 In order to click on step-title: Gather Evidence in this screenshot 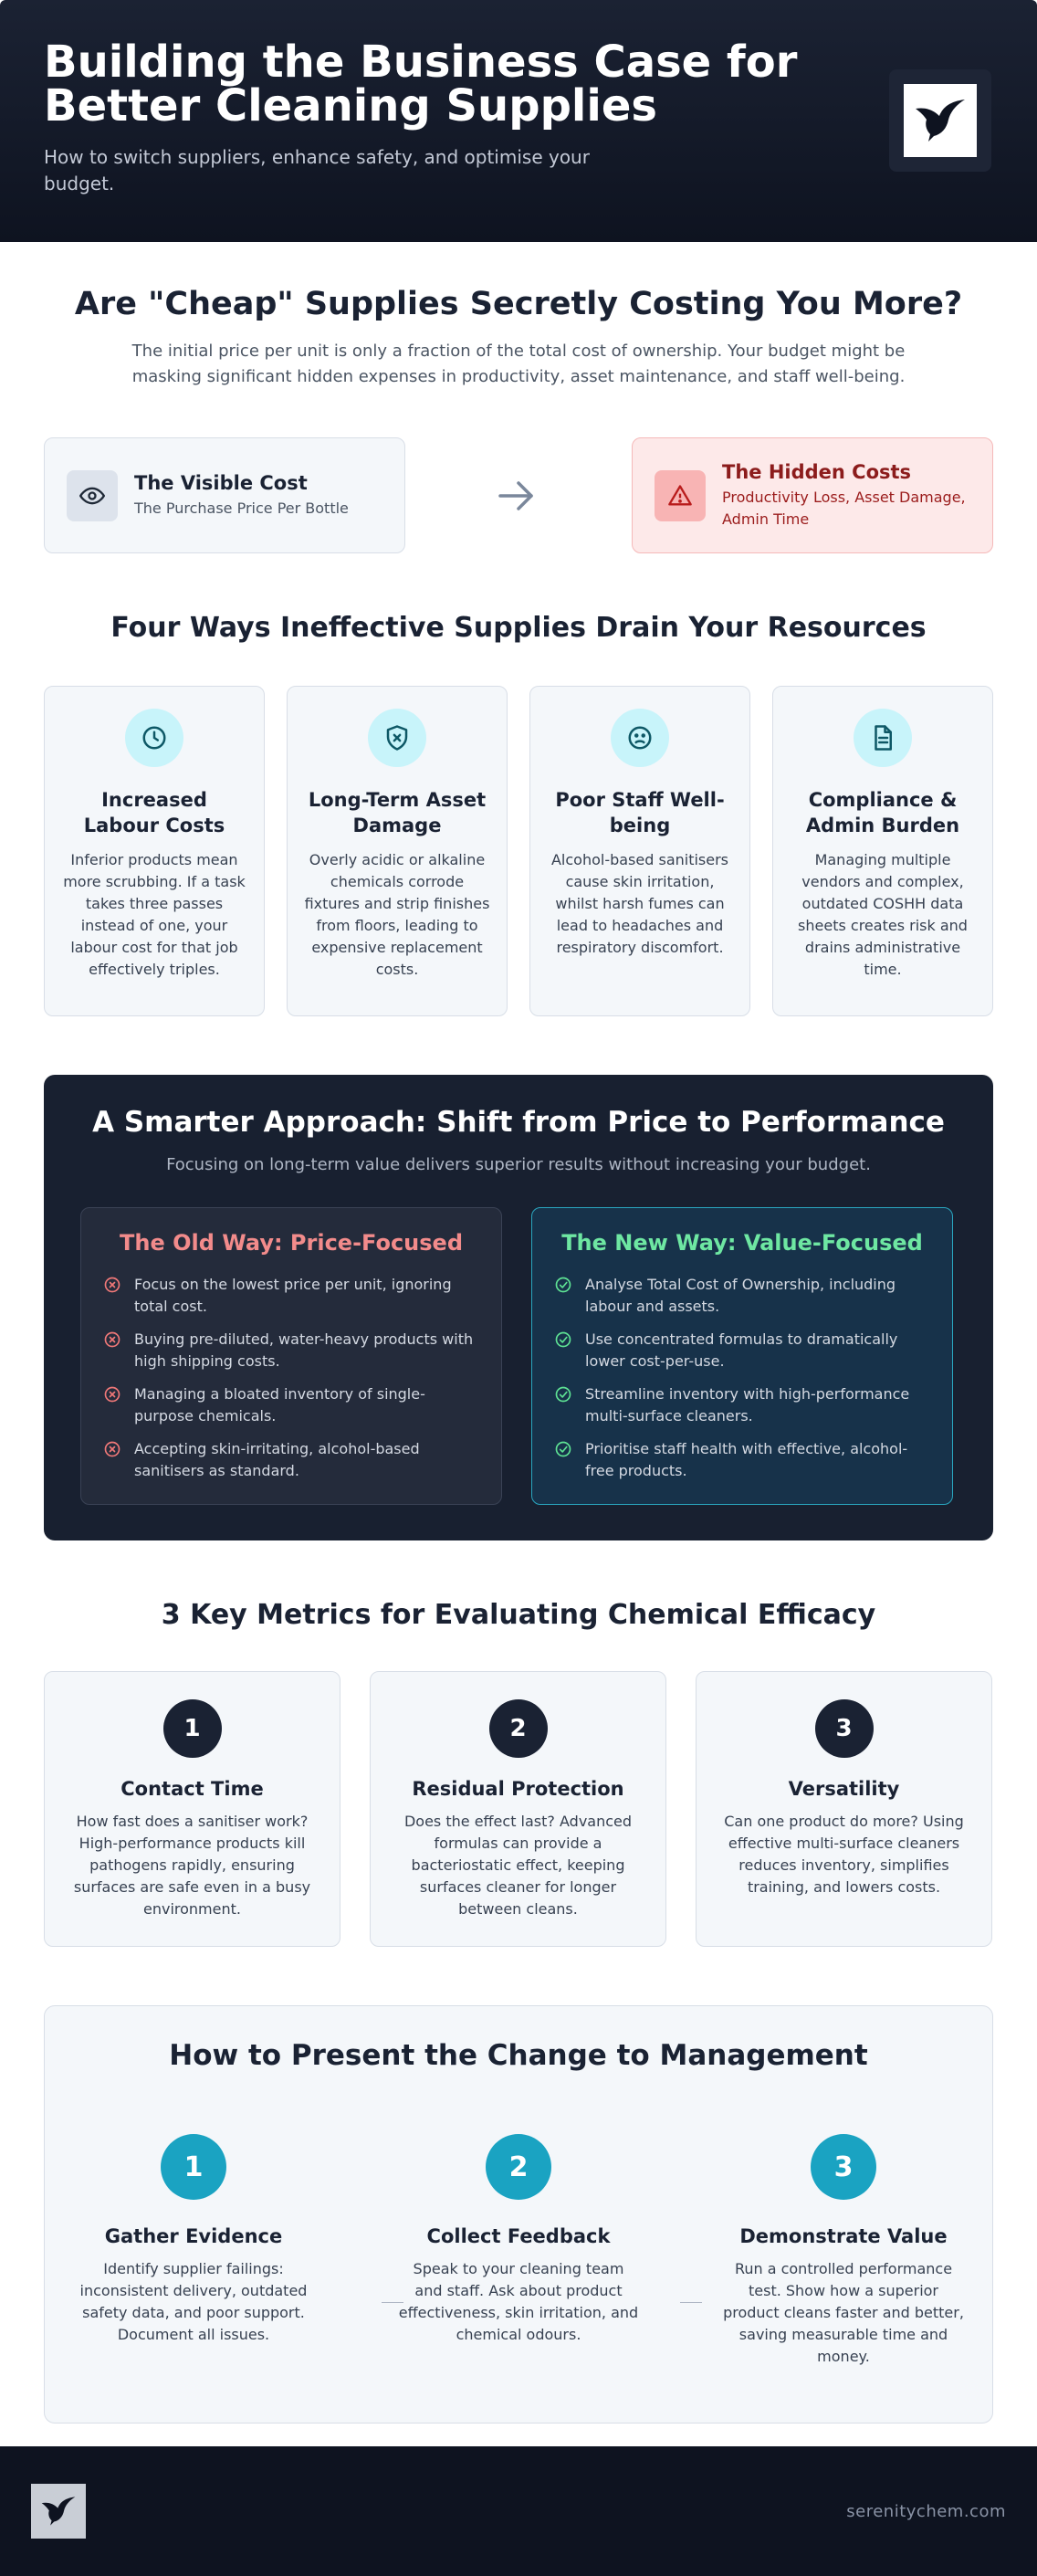, I will do `click(193, 2236)`.